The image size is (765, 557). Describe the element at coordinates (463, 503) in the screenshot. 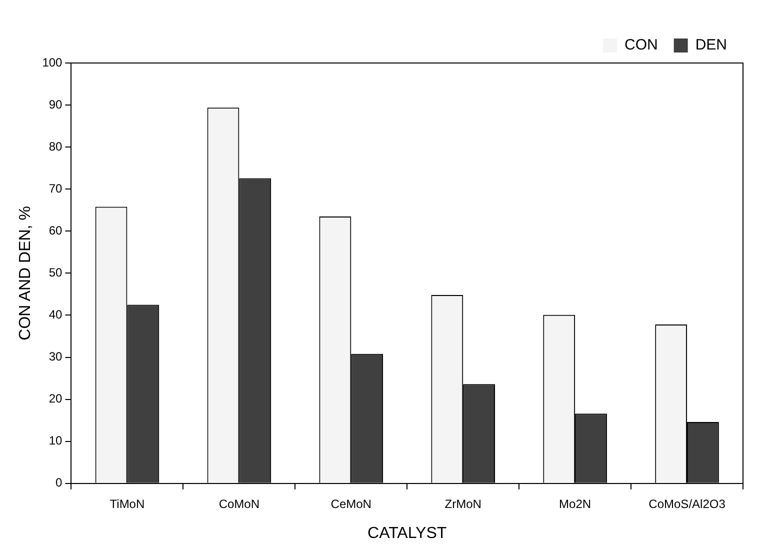

I see `x-tick-label: ZrMoN` at that location.